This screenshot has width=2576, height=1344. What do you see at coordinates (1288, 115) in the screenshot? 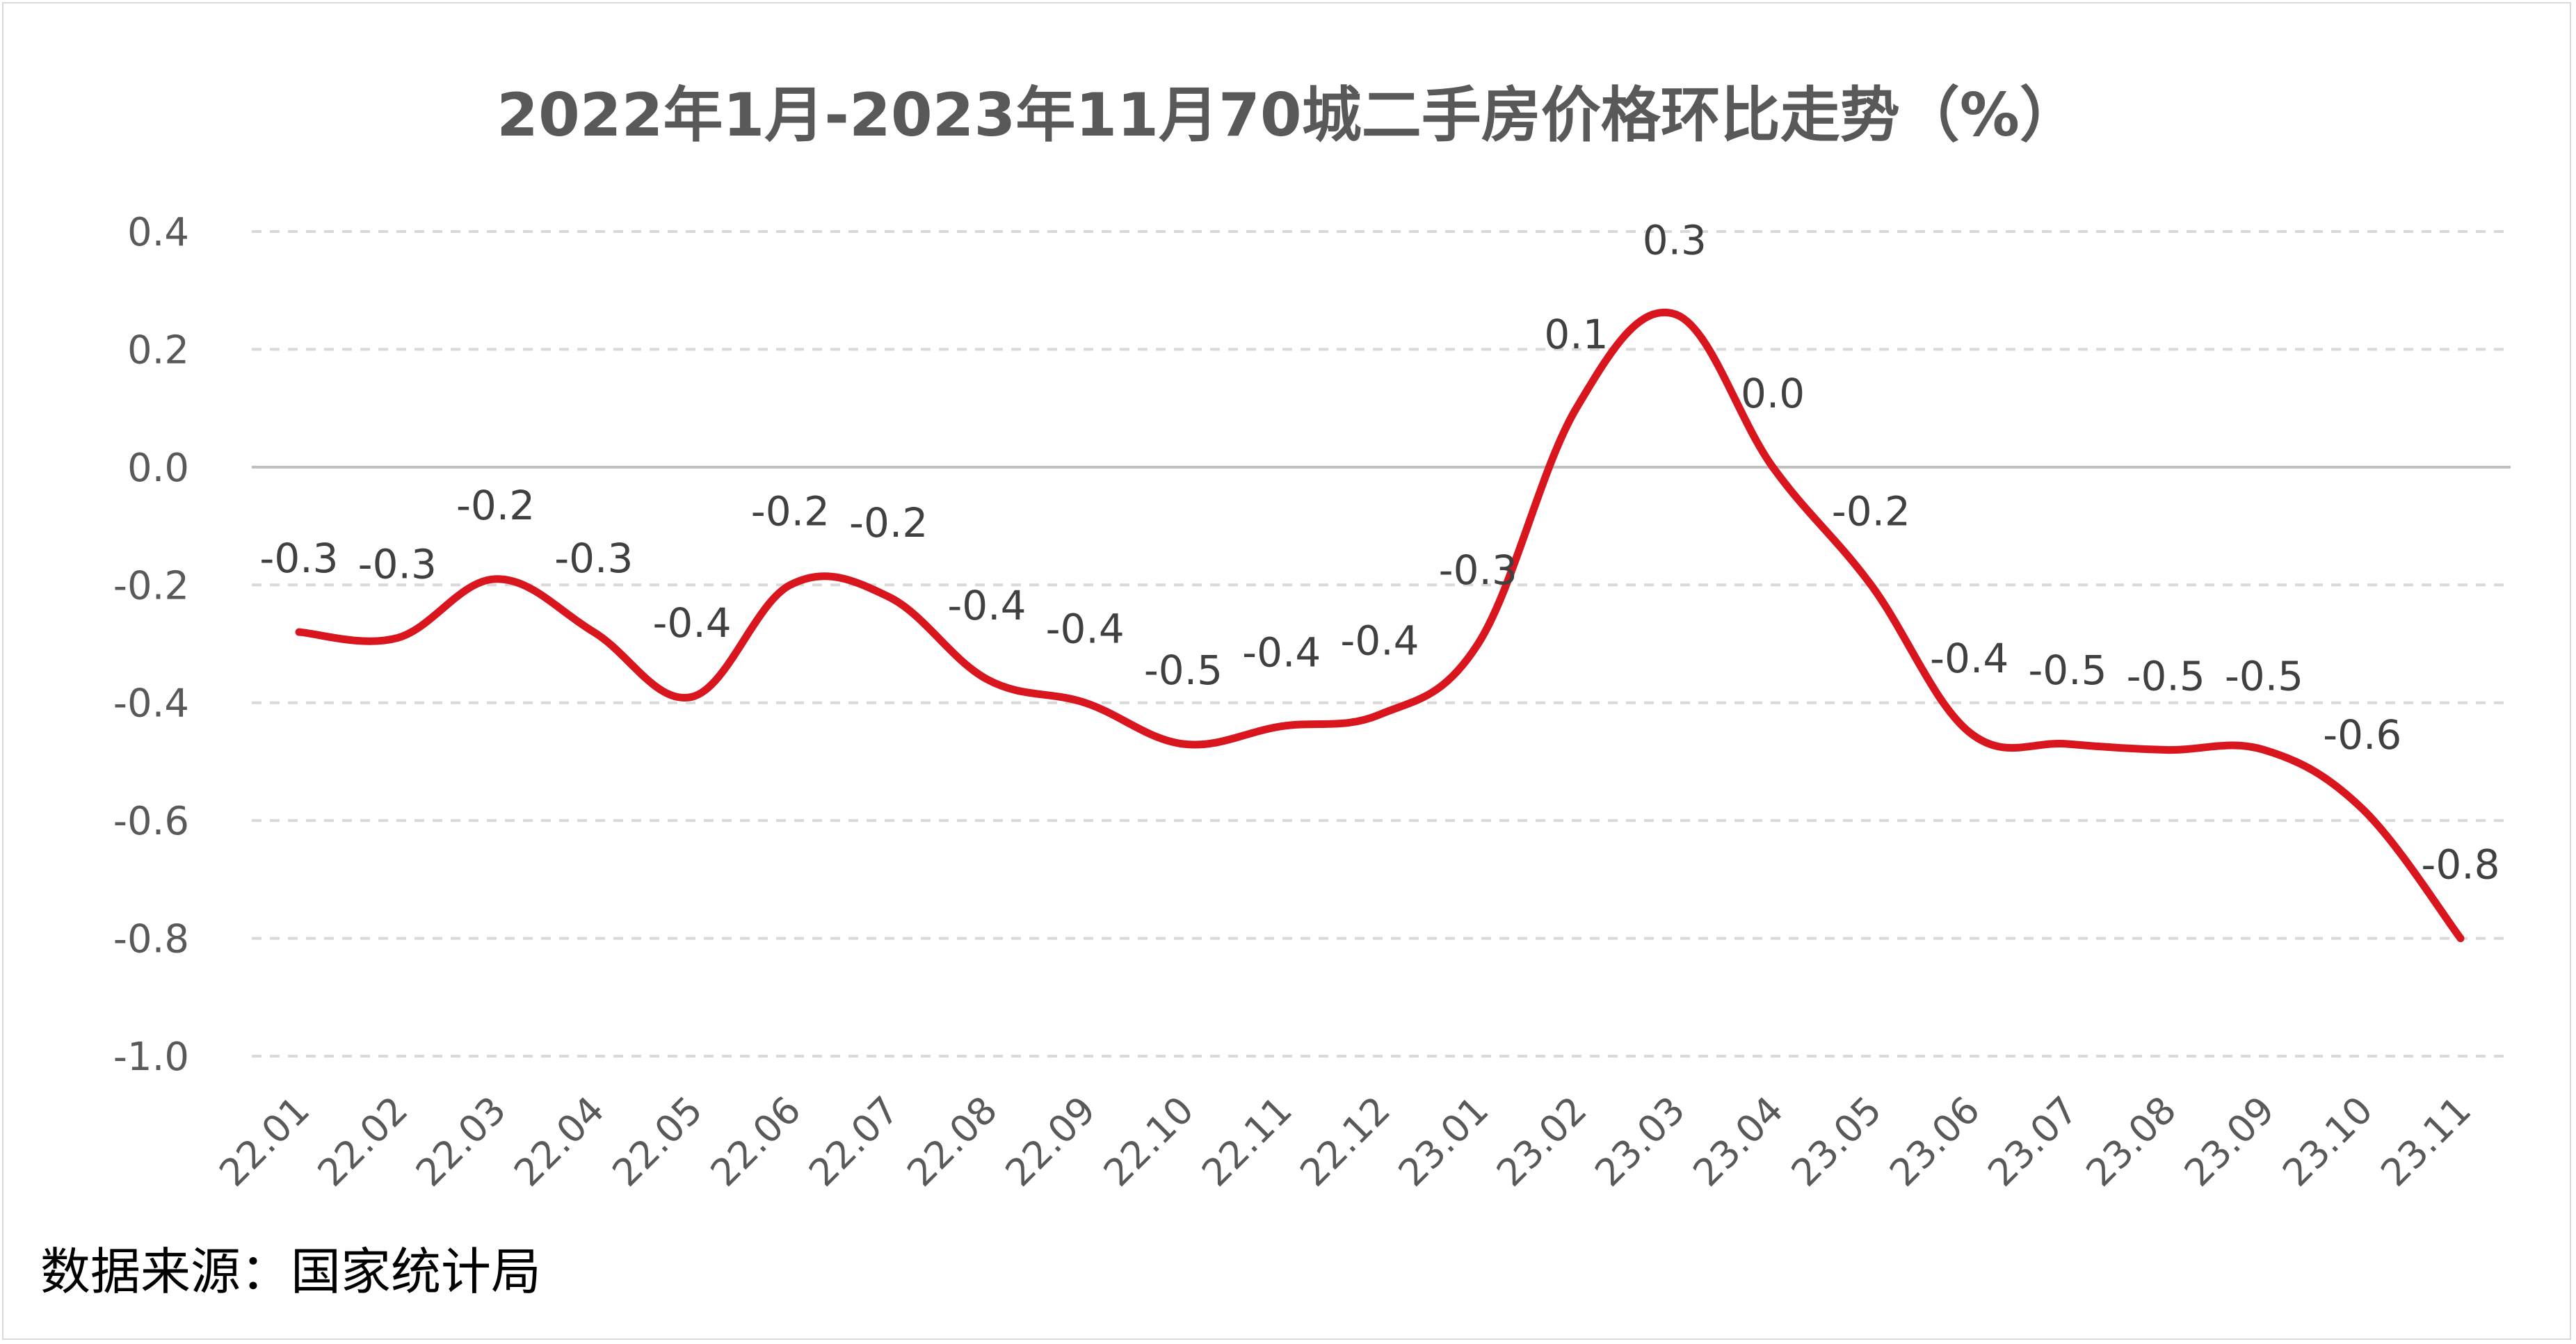
I see `chart-title: 2022年1月-2023年11月70城二手房价格环比走势（%）` at bounding box center [1288, 115].